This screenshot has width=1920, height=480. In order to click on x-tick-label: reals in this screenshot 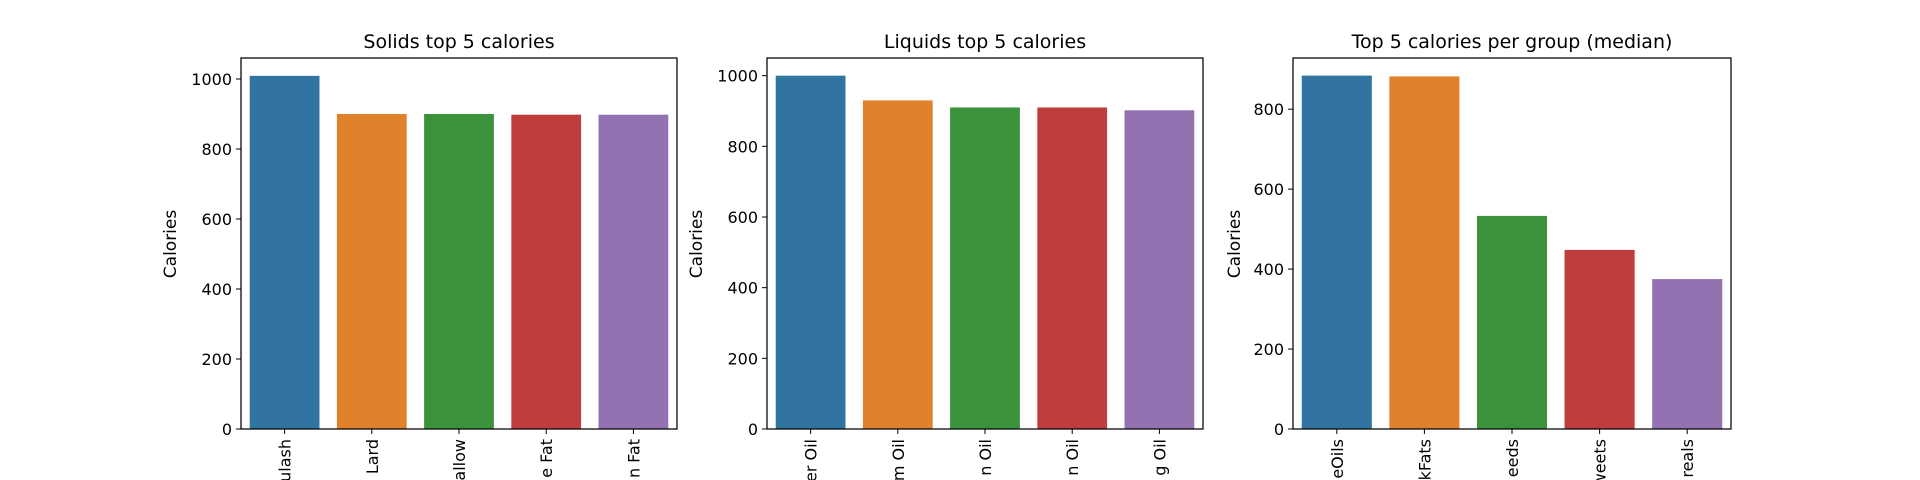, I will do `click(1687, 458)`.